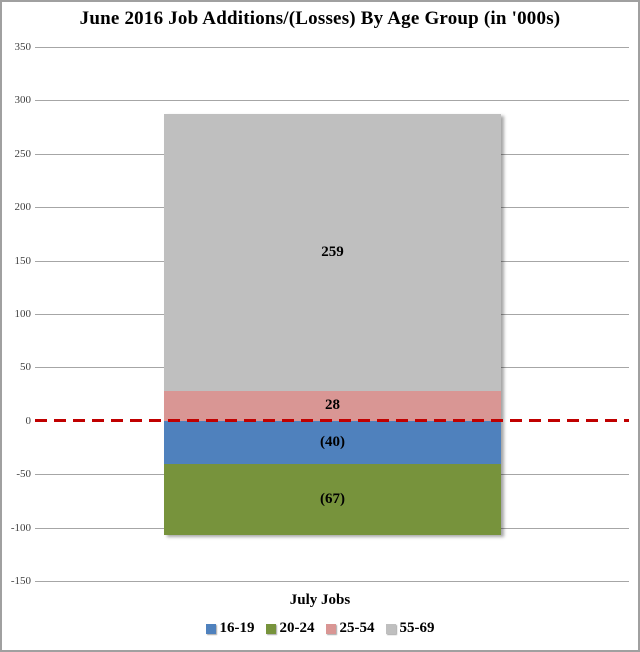  What do you see at coordinates (20, 581) in the screenshot?
I see `y-tick-label: -150` at bounding box center [20, 581].